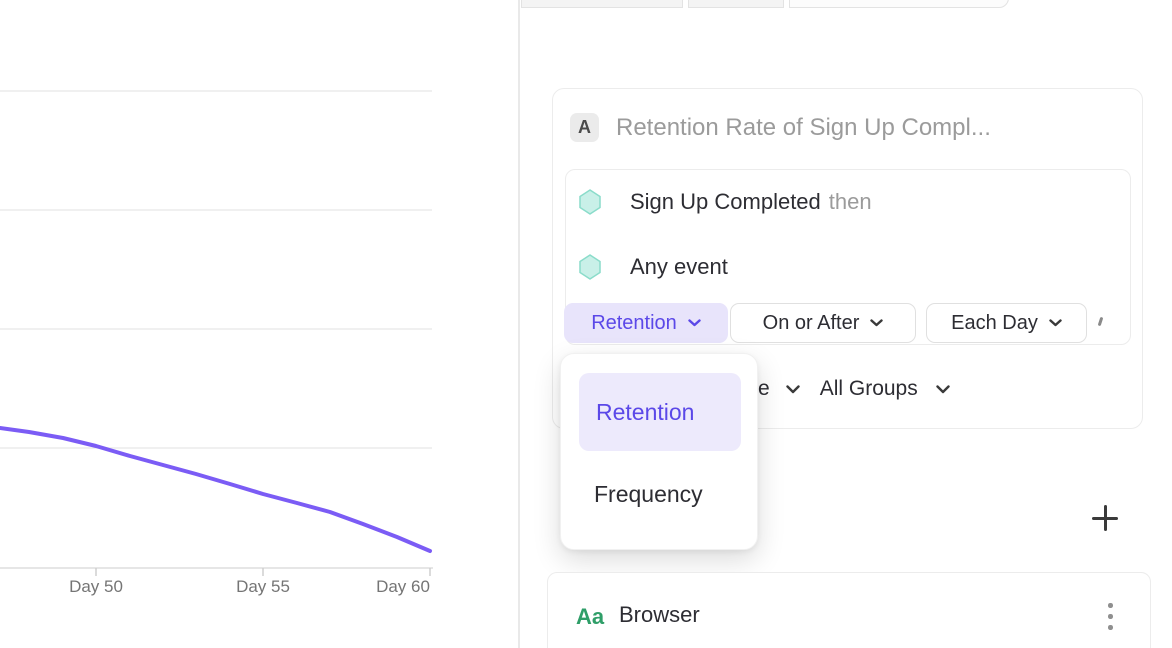  Describe the element at coordinates (1110, 618) in the screenshot. I see `kebab-menu-icon` at that location.